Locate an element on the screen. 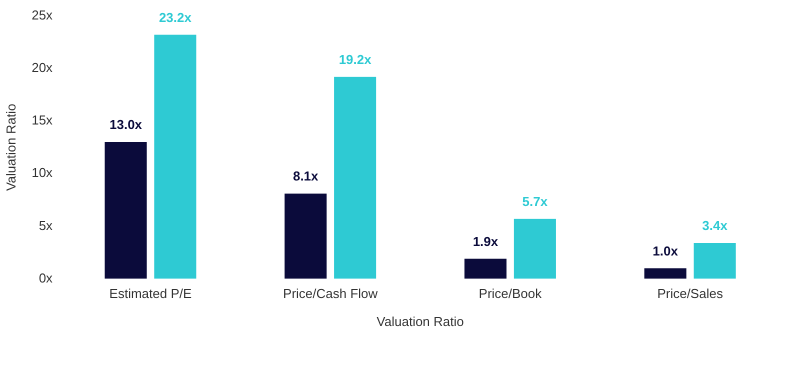  data-label: 8.1x is located at coordinates (306, 176).